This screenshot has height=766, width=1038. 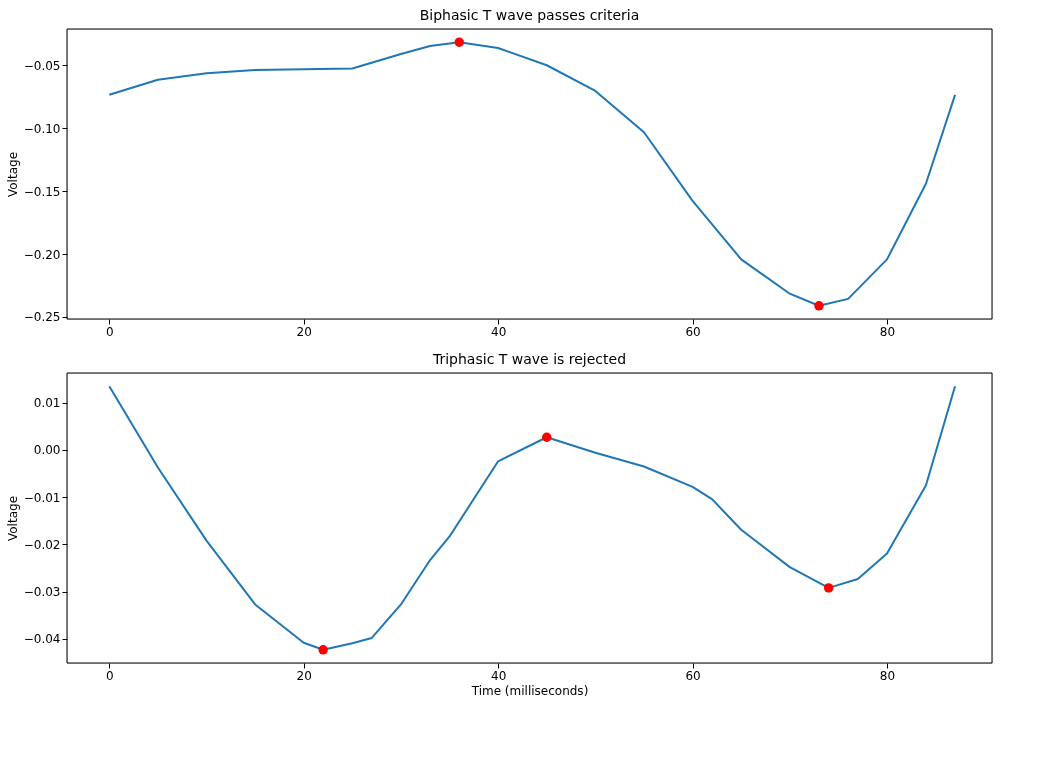 I want to click on y-tick-label: −0.10, so click(x=42, y=128).